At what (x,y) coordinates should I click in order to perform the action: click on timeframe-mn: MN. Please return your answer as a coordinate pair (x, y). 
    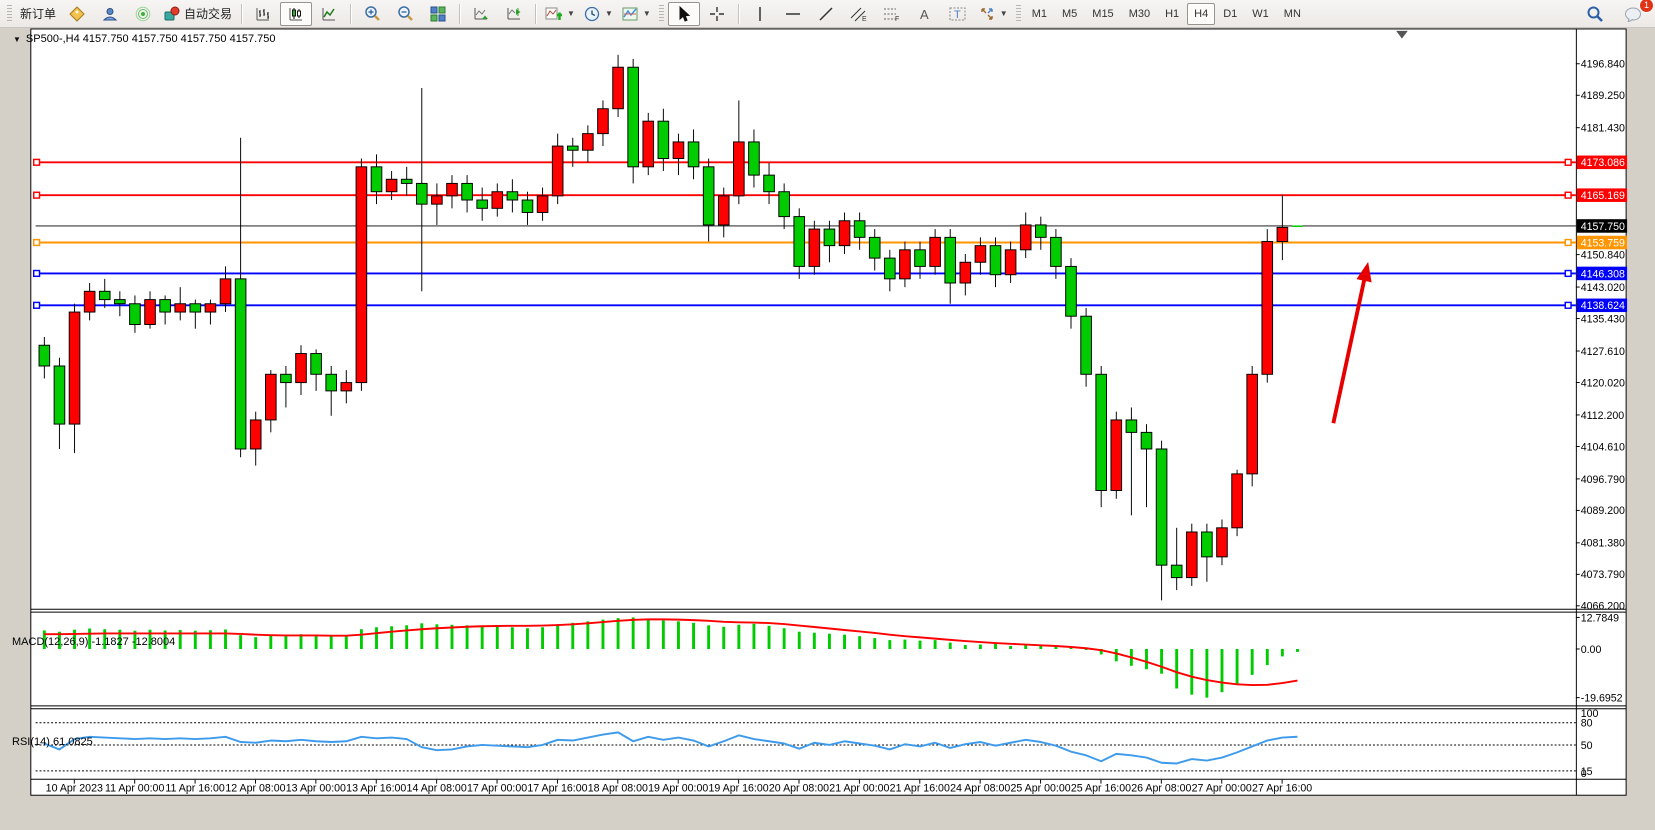
    Looking at the image, I should click on (1292, 13).